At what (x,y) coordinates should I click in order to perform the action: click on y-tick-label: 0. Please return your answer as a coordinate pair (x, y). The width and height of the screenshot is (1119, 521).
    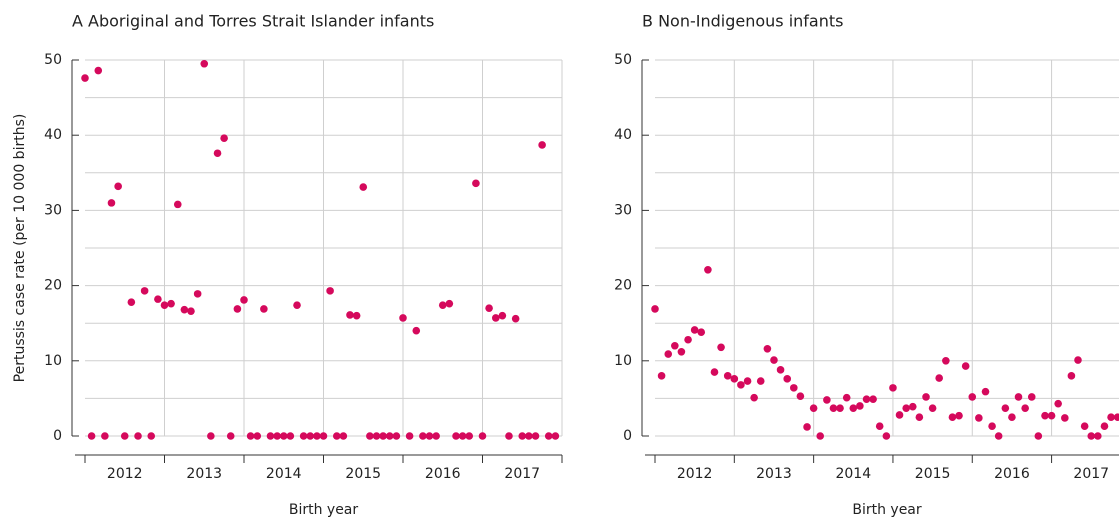
    Looking at the image, I should click on (627, 436).